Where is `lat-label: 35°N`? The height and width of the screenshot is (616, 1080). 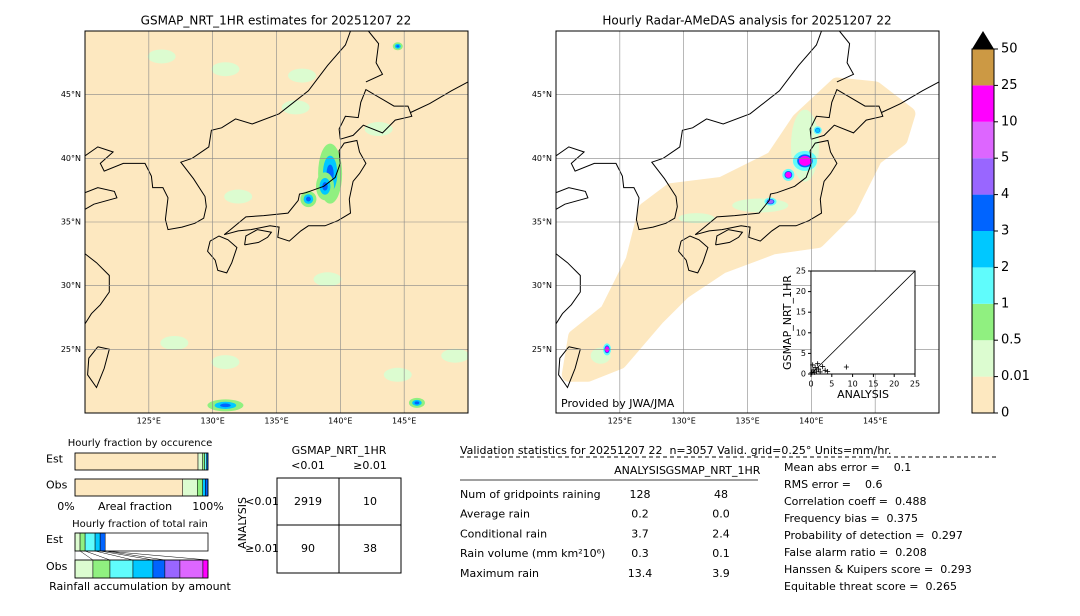
lat-label: 35°N is located at coordinates (71, 222).